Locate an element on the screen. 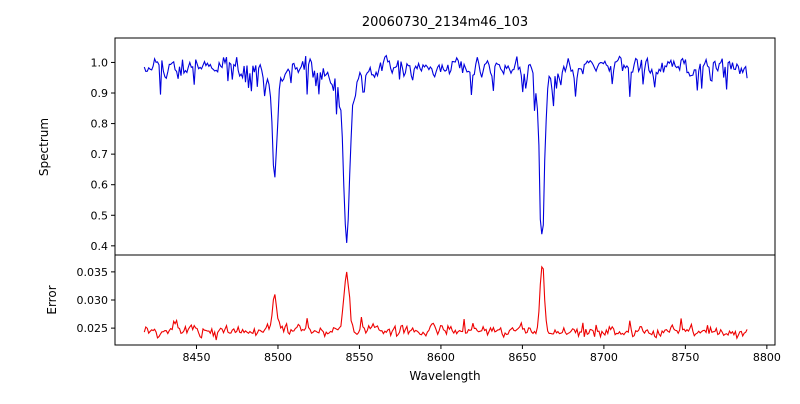  error-line is located at coordinates (445, 303).